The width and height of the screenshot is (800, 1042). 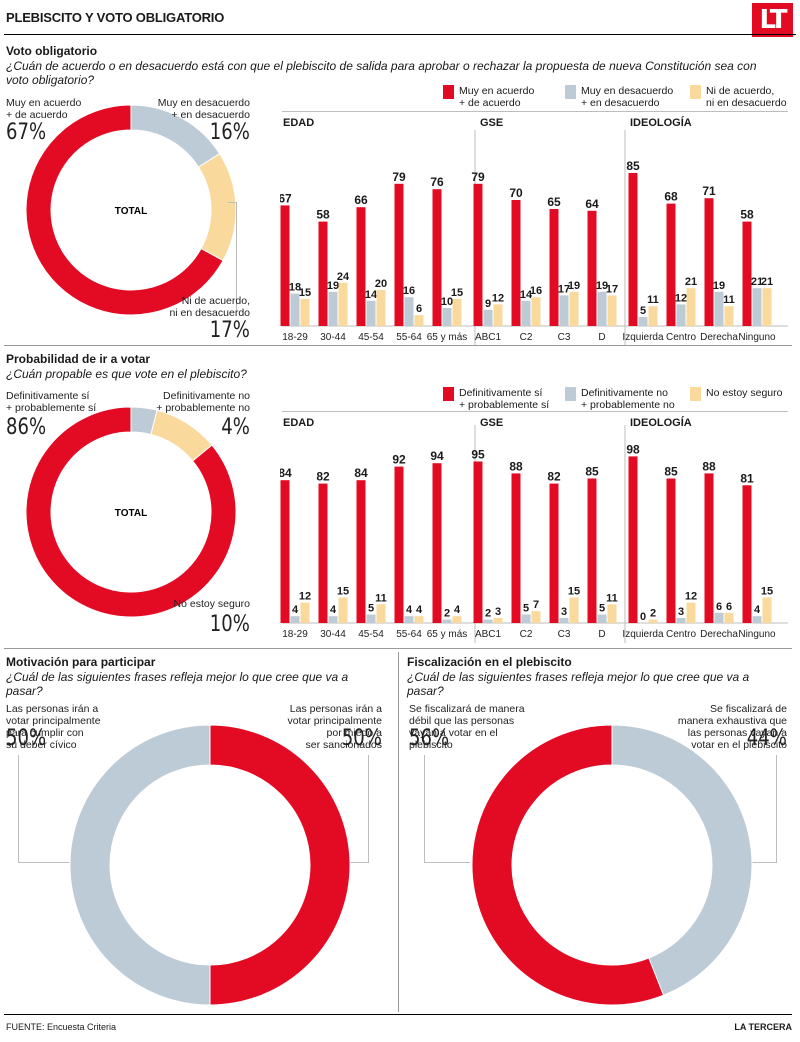 I want to click on chart2-category-label-2: 45-54, so click(x=371, y=634).